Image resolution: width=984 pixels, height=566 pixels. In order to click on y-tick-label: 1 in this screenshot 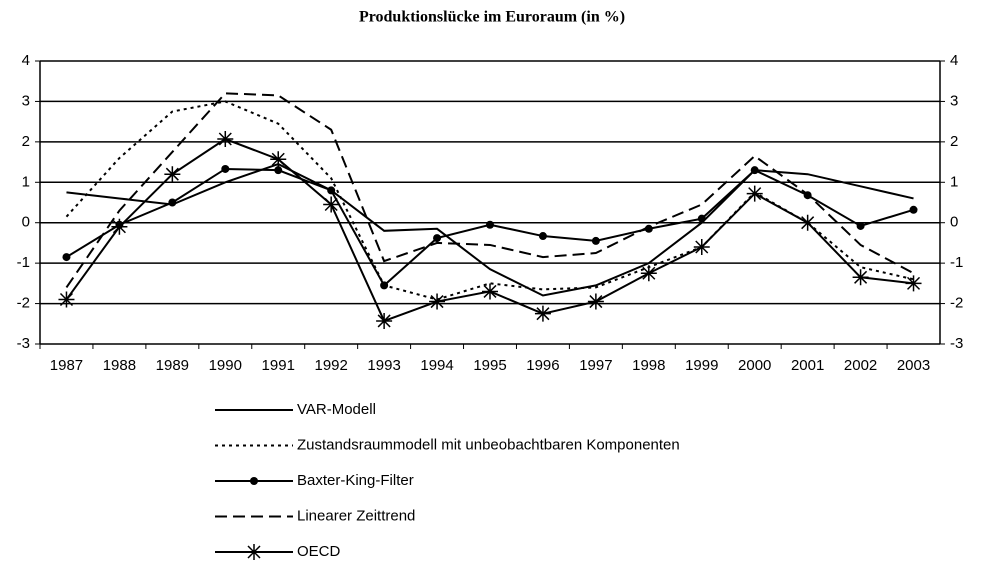, I will do `click(26, 181)`.